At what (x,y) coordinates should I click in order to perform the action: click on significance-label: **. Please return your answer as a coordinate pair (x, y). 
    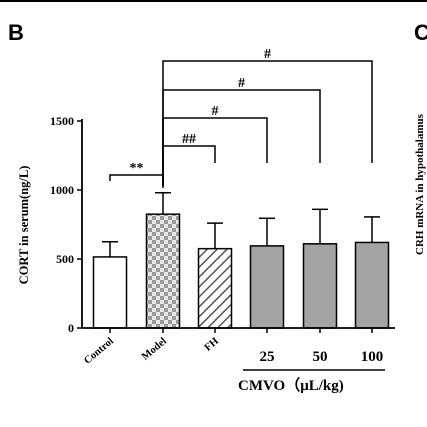
    Looking at the image, I should click on (137, 168).